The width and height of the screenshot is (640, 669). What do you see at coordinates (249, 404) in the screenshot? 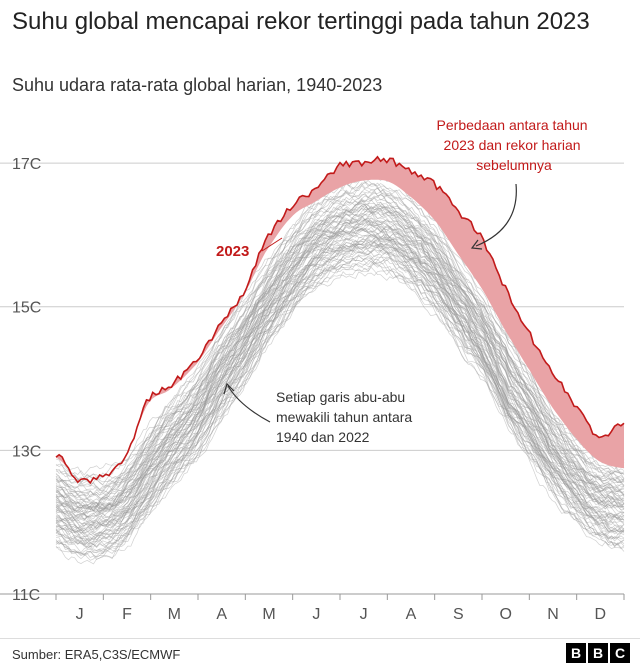
I see `gray-note-arrow` at bounding box center [249, 404].